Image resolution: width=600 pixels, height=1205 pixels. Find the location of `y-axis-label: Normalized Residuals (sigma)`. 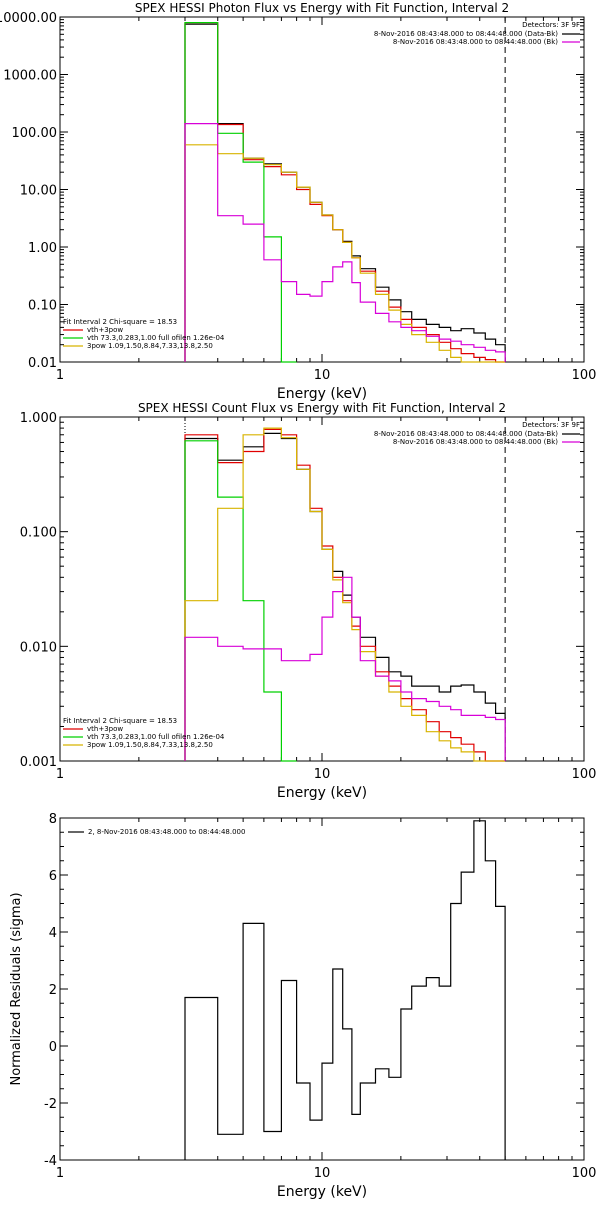

y-axis-label: Normalized Residuals (sigma) is located at coordinates (16, 988).